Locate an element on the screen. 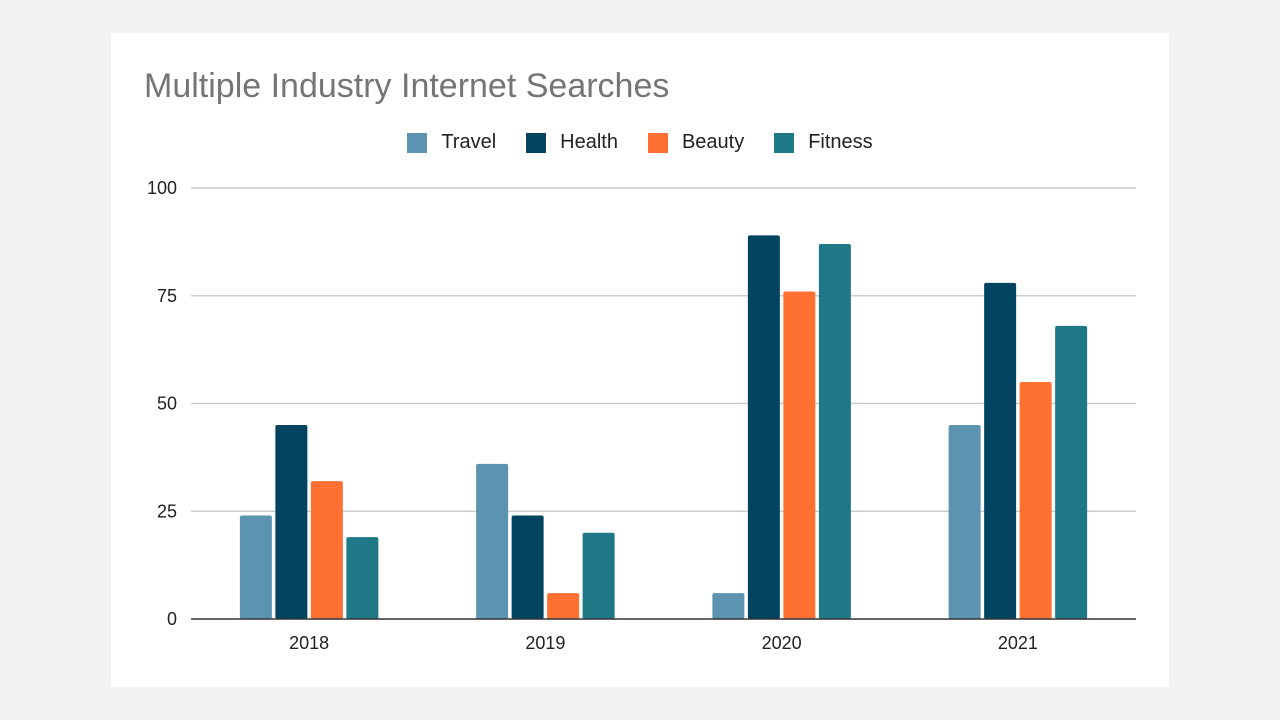 Image resolution: width=1280 pixels, height=720 pixels. legend-label-travel: Travel is located at coordinates (469, 142).